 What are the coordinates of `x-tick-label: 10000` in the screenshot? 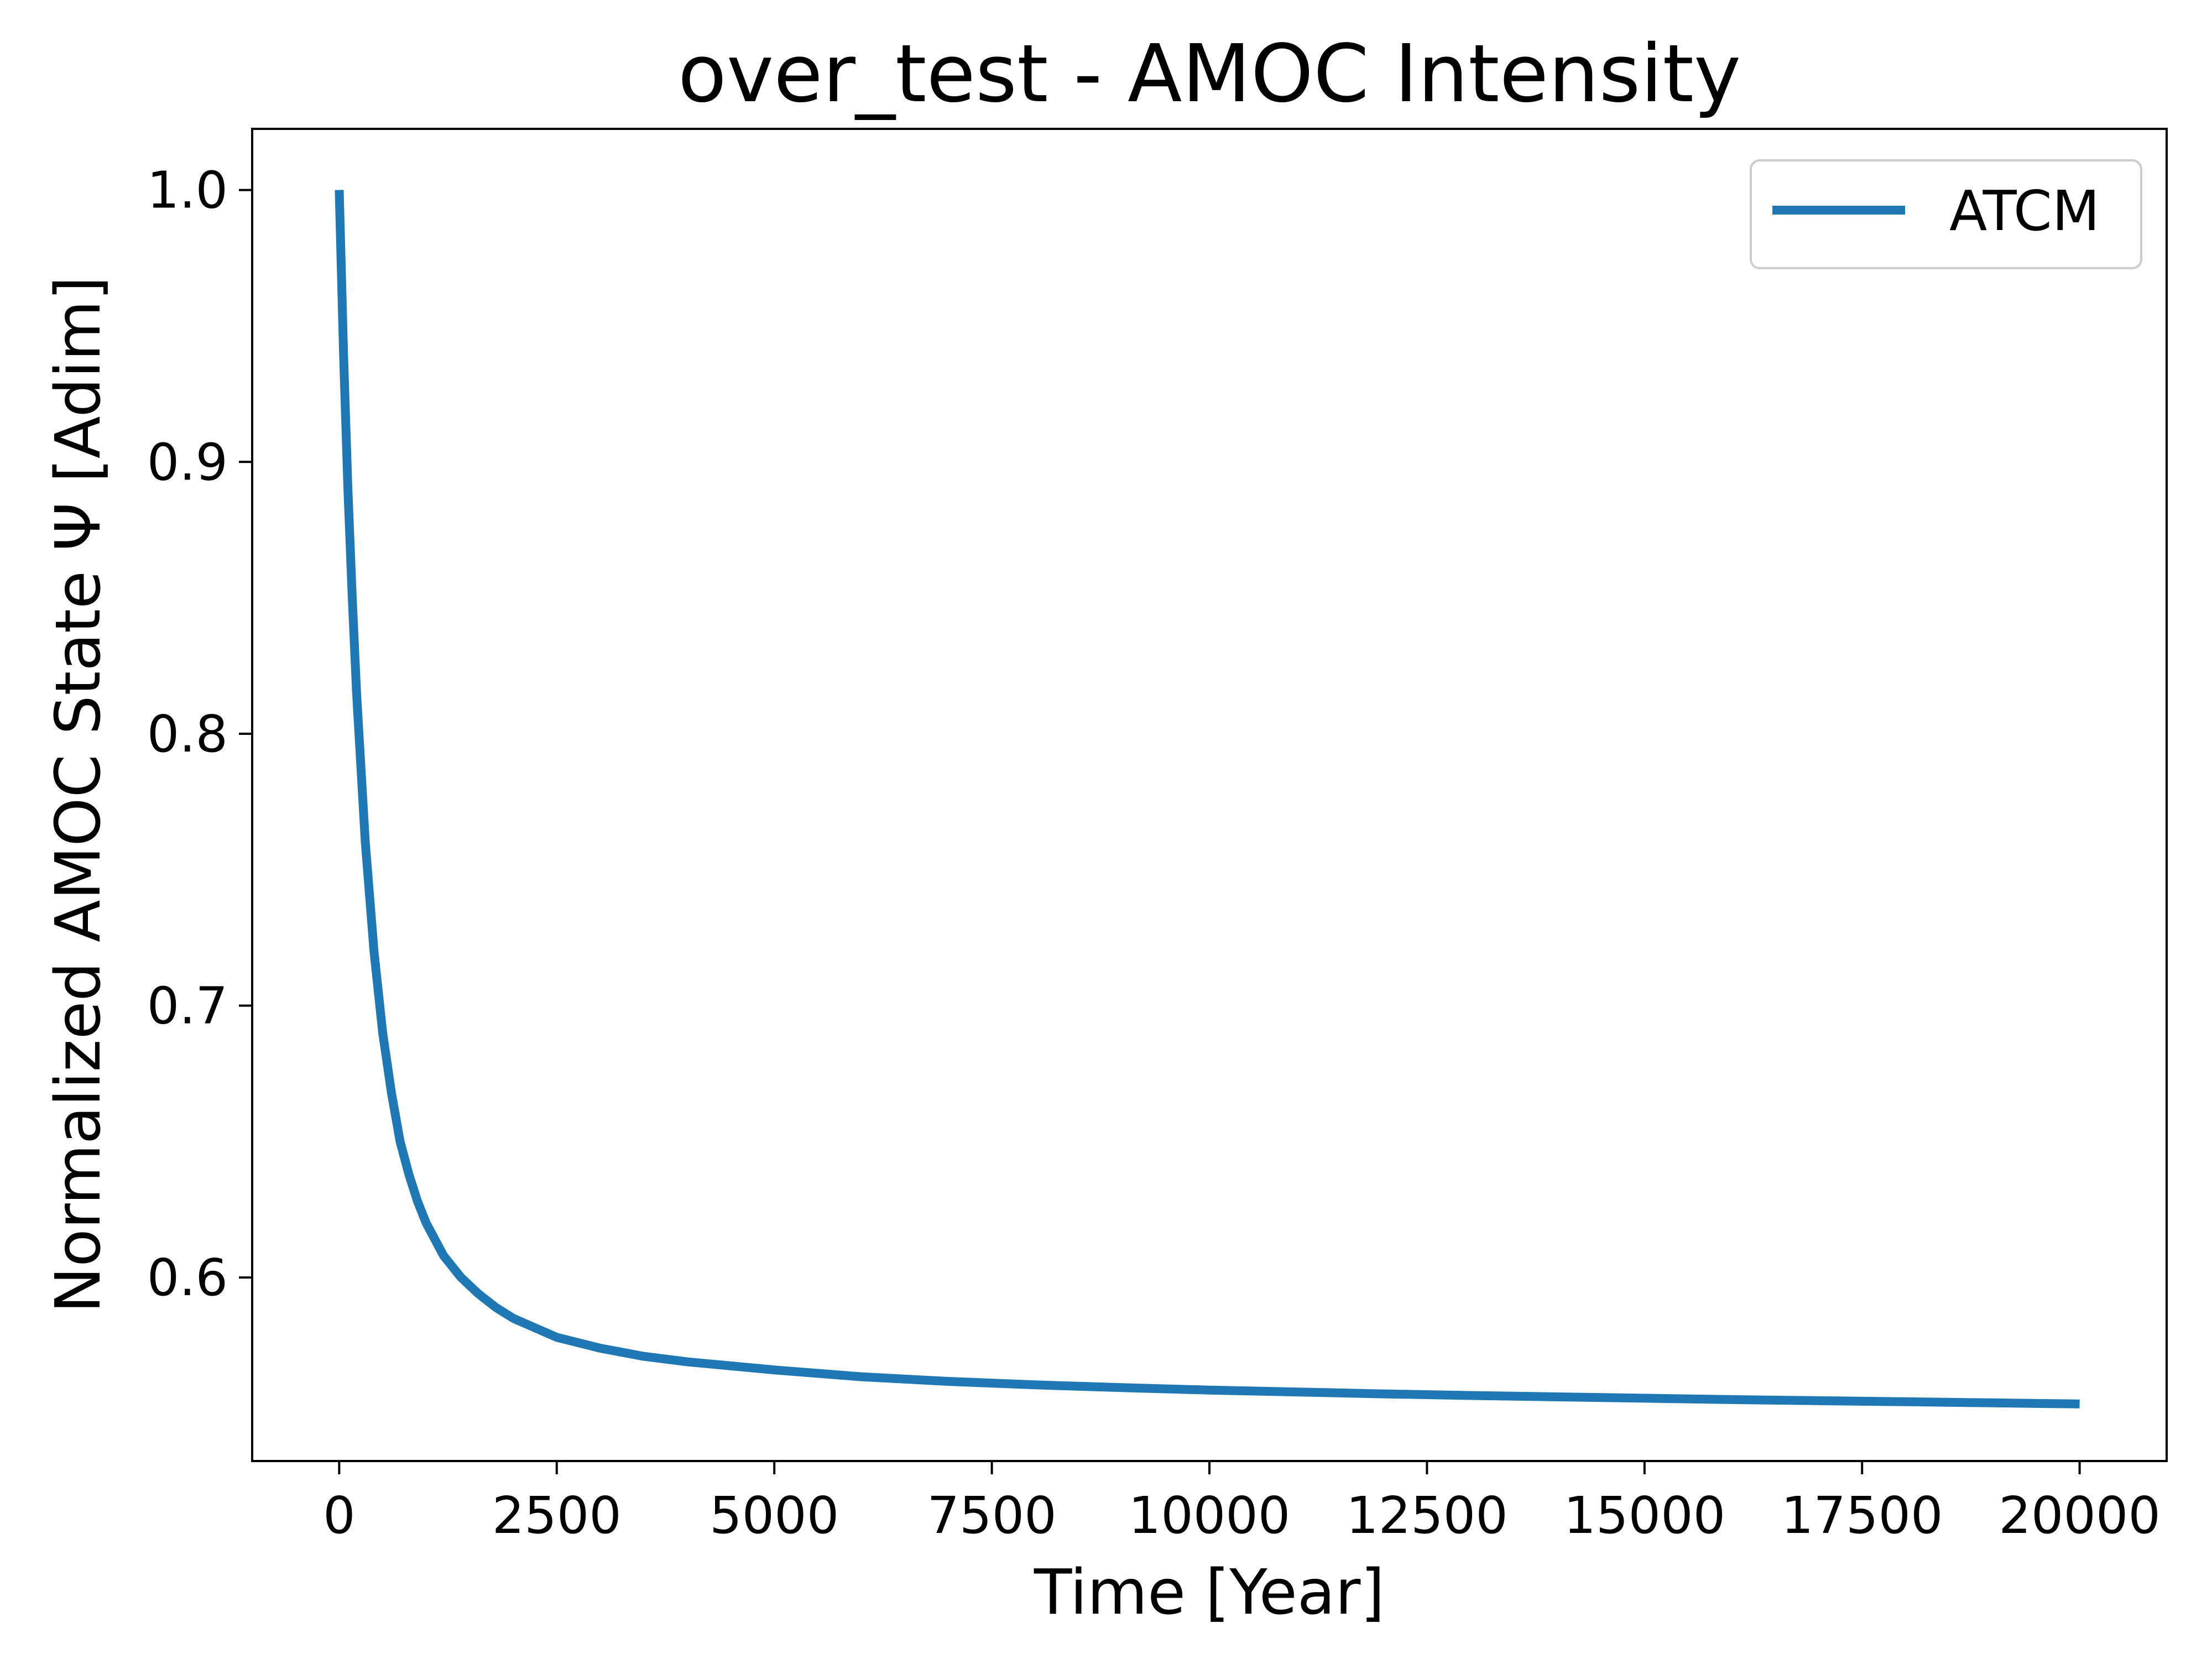 It's located at (1210, 1516).